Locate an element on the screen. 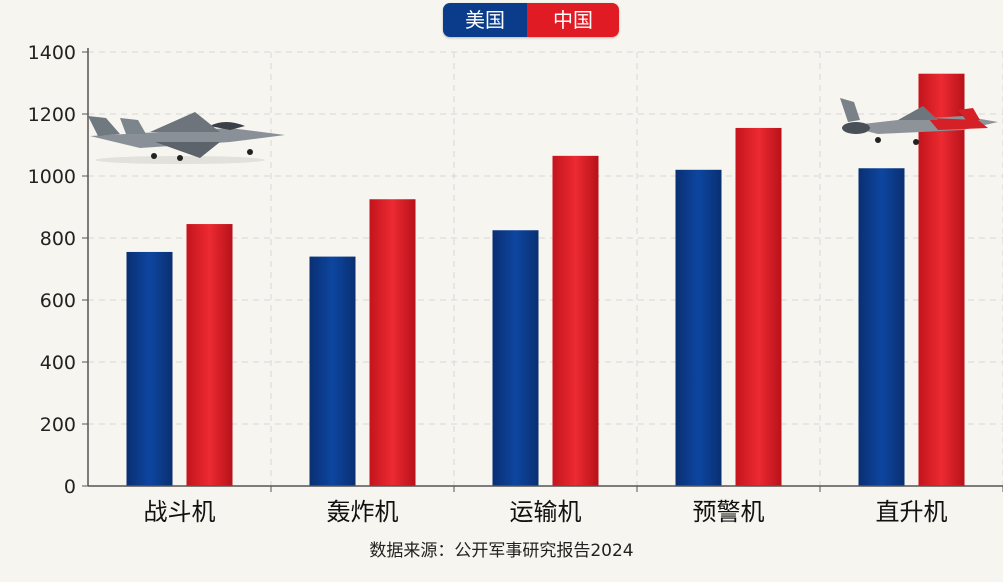  x-tick-label: 战斗机 is located at coordinates (180, 512).